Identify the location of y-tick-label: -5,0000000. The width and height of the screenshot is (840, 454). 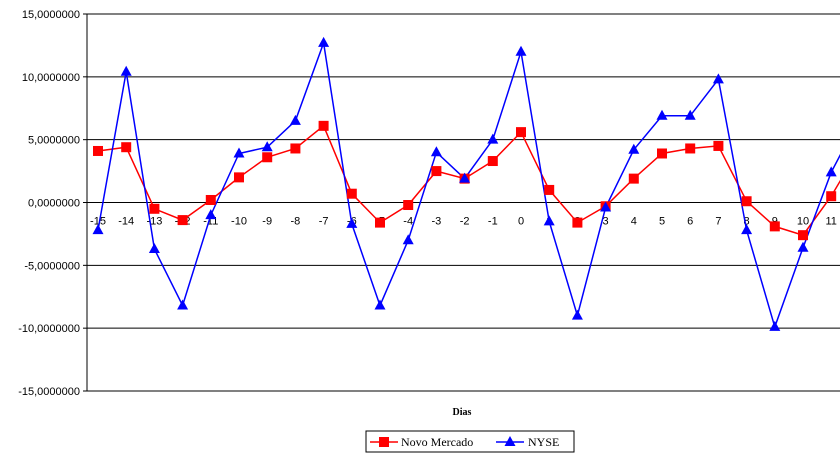
(52, 266).